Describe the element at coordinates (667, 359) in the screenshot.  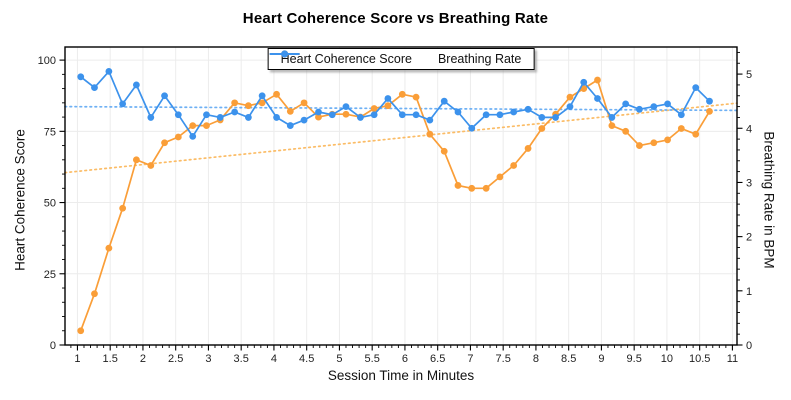
I see `x-tick-label: 10` at that location.